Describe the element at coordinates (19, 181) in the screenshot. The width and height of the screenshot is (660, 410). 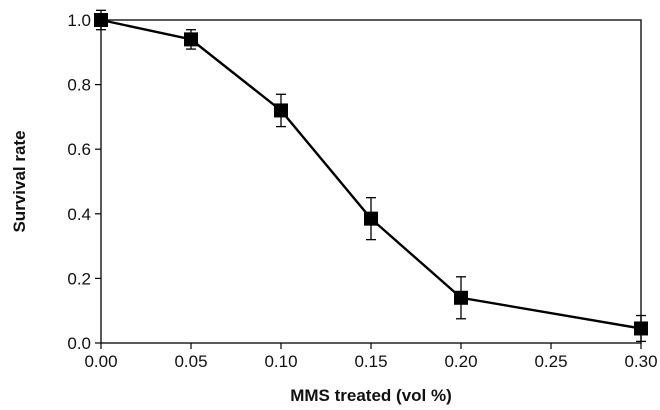
I see `y-axis-title: Survival rate` at that location.